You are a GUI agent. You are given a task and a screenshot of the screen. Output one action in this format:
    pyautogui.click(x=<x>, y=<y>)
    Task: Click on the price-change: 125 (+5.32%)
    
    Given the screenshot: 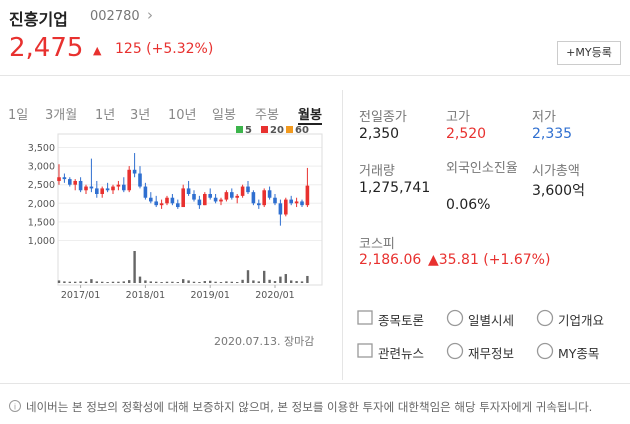 What is the action you would take?
    pyautogui.click(x=164, y=49)
    